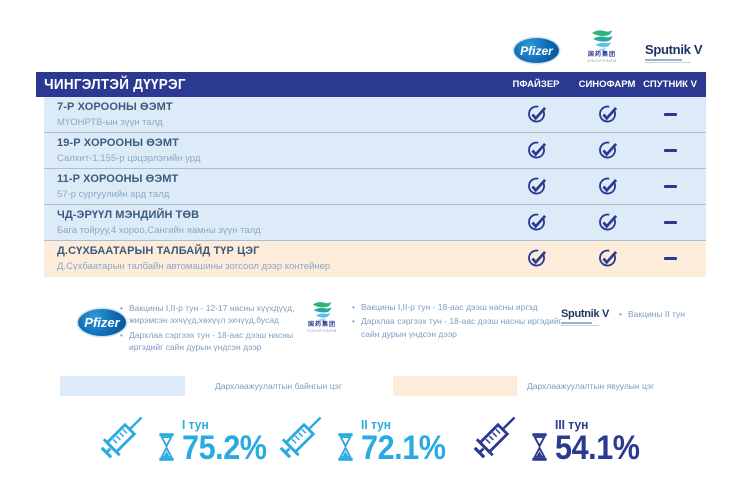 Image resolution: width=750 pixels, height=486 pixels. I want to click on row-title: ЧД-ЭРҮҮЛ МЭНДИЙН ТӨВ, so click(128, 215).